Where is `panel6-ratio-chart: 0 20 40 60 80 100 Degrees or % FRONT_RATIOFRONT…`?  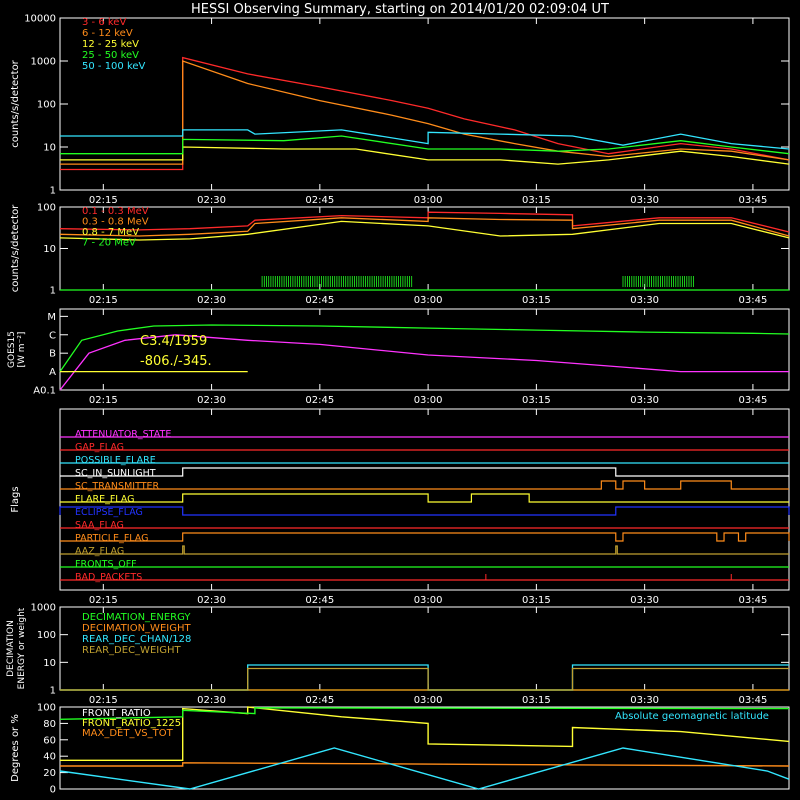 panel6-ratio-chart: 0 20 40 60 80 100 Degrees or % FRONT_RATIOFRONT… is located at coordinates (400, 749).